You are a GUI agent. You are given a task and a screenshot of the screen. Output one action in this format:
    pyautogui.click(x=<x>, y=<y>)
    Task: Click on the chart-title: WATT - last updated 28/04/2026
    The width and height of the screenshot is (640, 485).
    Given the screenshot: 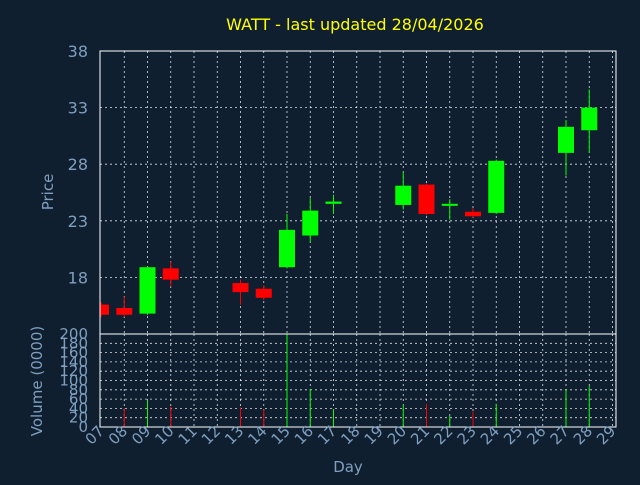 What is the action you would take?
    pyautogui.click(x=355, y=24)
    